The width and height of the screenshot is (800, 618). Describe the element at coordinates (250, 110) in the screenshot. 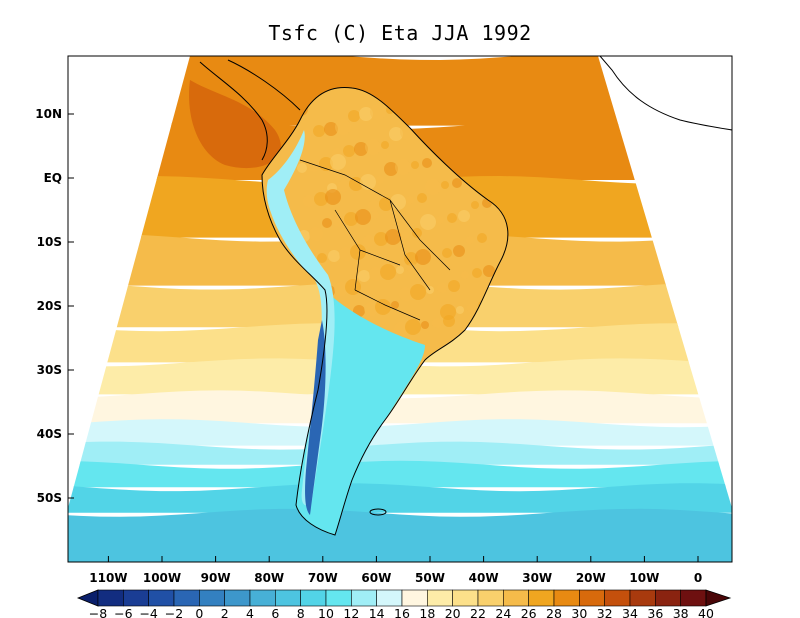

I see `central-america-coastline` at that location.